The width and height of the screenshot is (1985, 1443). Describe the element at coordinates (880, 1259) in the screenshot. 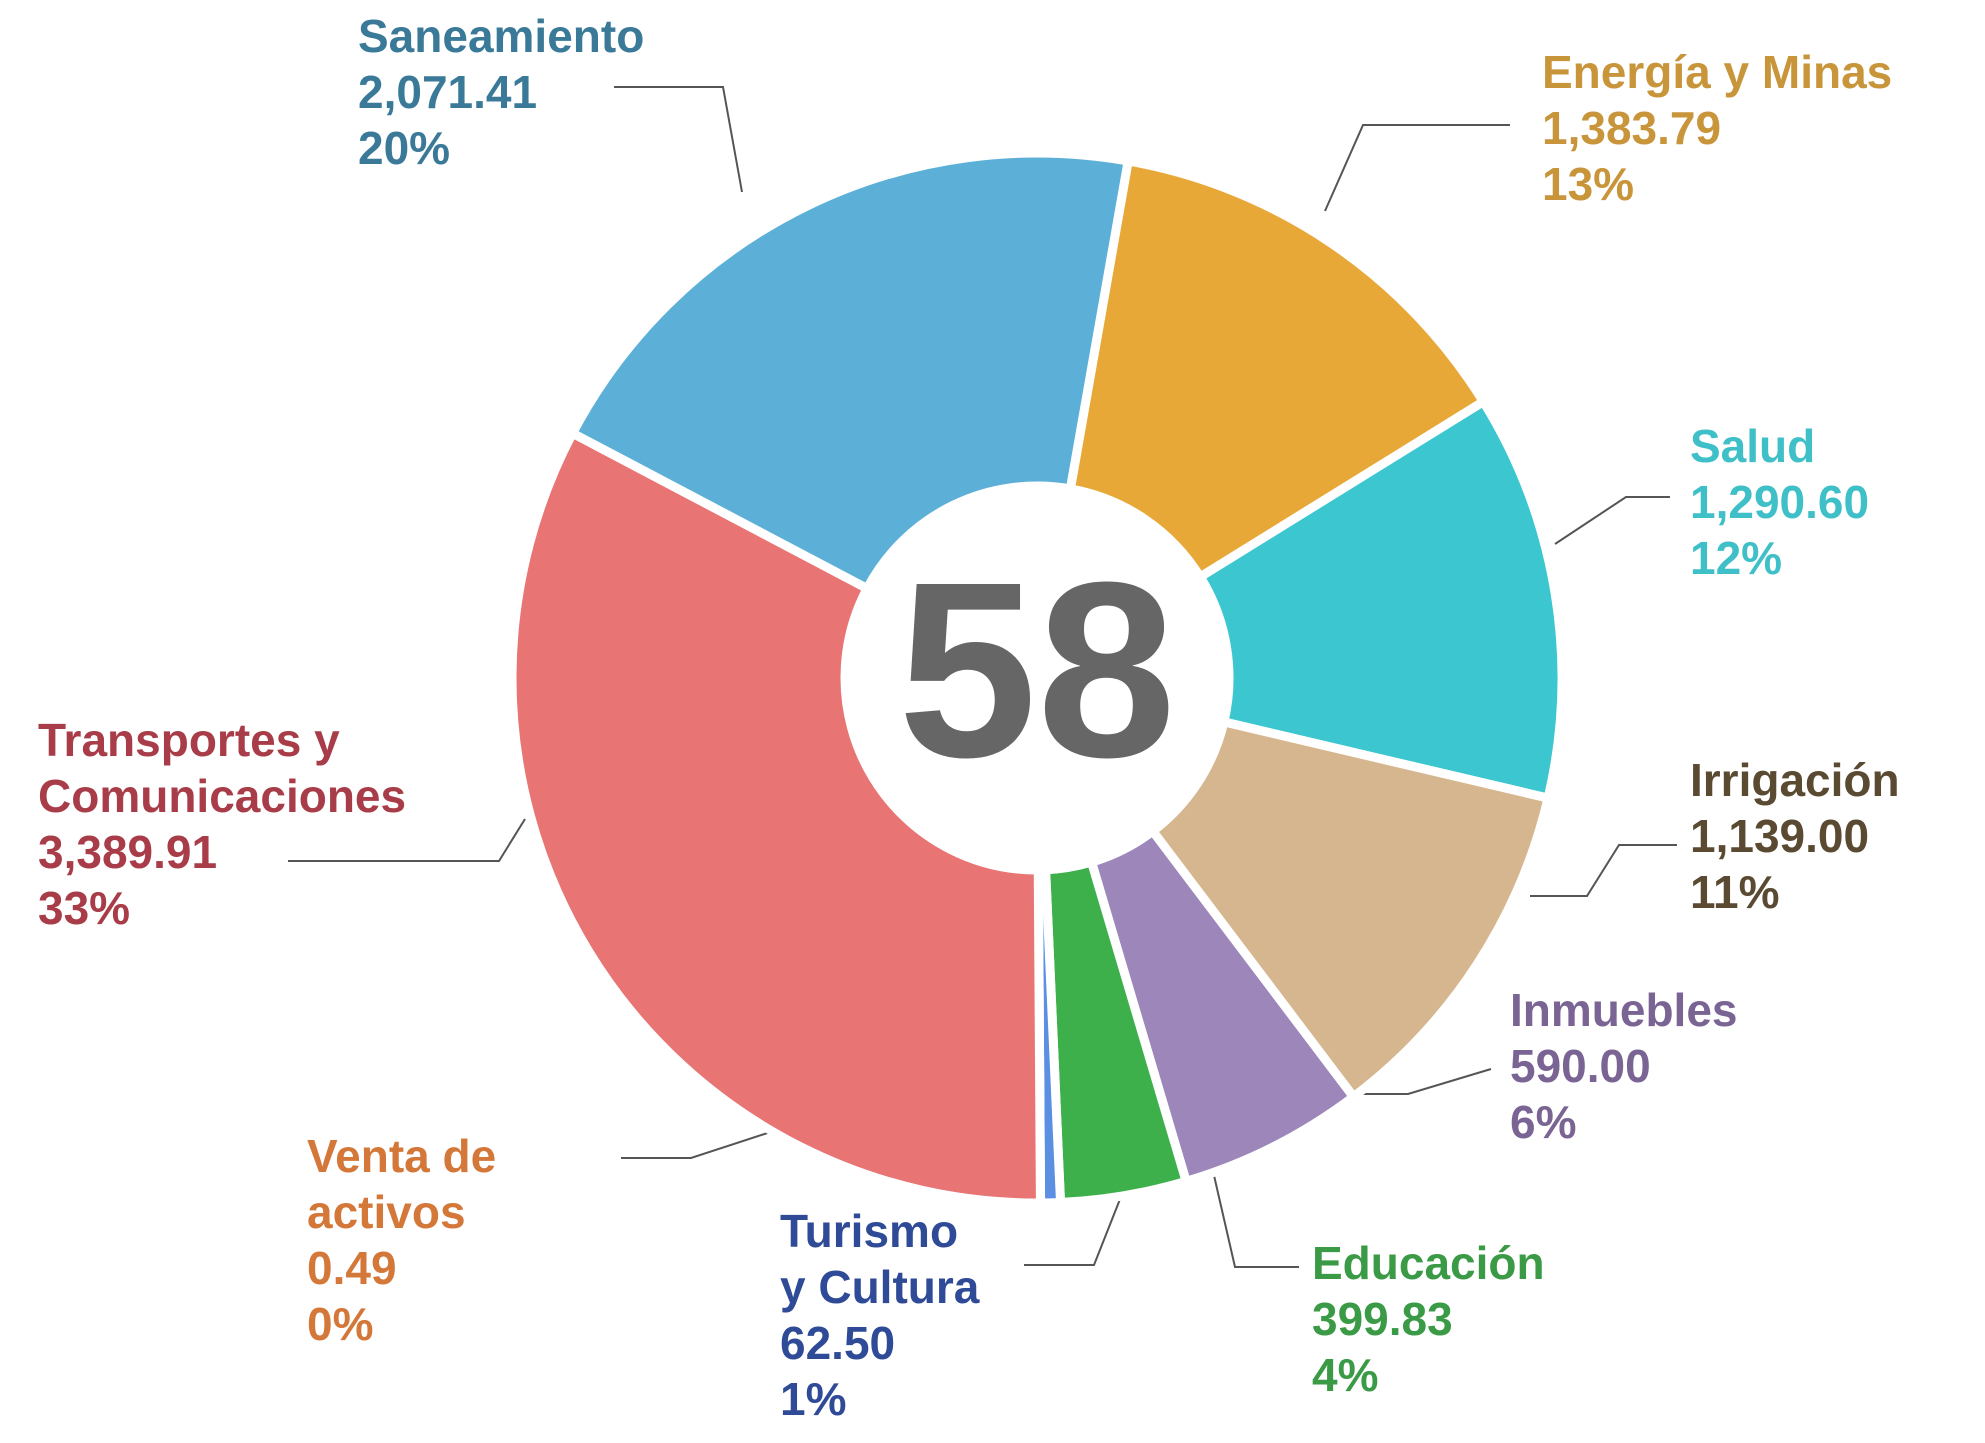

I see `category: Turismo y Cultura` at that location.